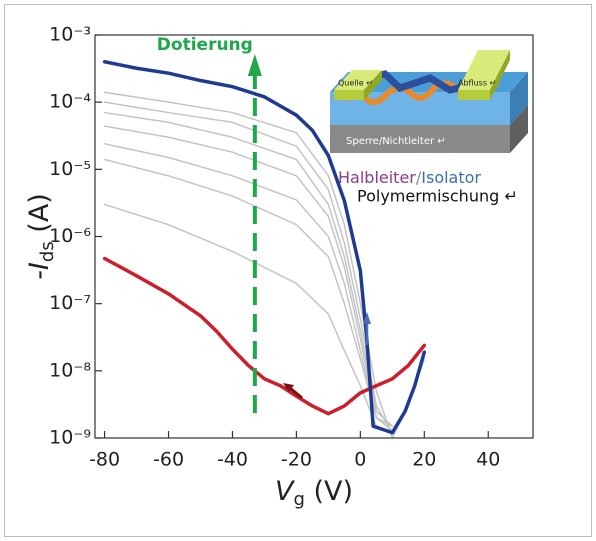 This screenshot has height=541, width=596. Describe the element at coordinates (329, 491) in the screenshot. I see `x-axis-label-part: (V)` at that location.